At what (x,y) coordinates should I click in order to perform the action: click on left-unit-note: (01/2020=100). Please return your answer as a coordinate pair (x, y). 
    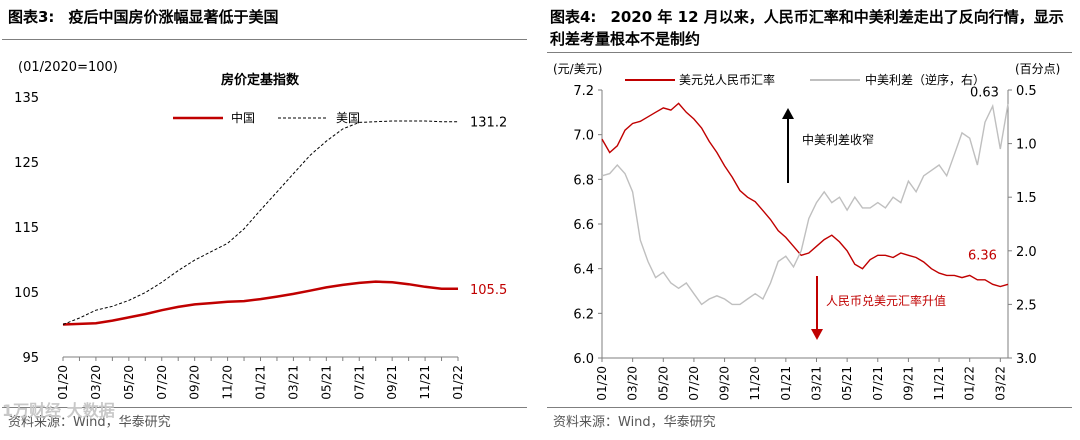
    Looking at the image, I should click on (68, 67).